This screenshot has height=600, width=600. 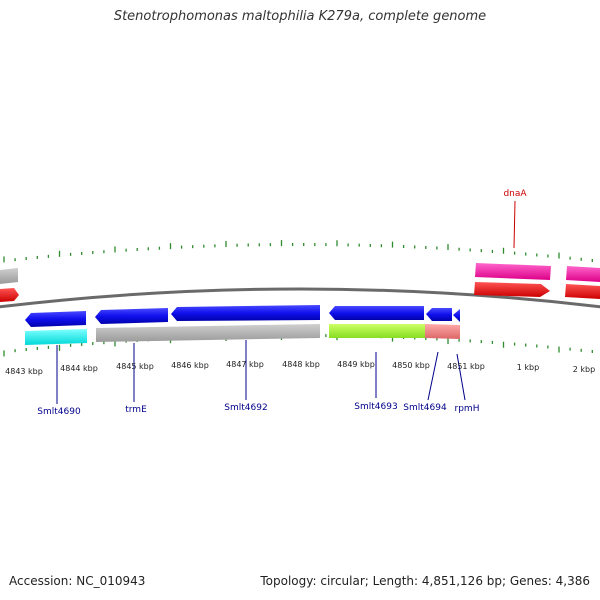 What do you see at coordinates (528, 367) in the screenshot?
I see `tick-label: 1 kbp` at bounding box center [528, 367].